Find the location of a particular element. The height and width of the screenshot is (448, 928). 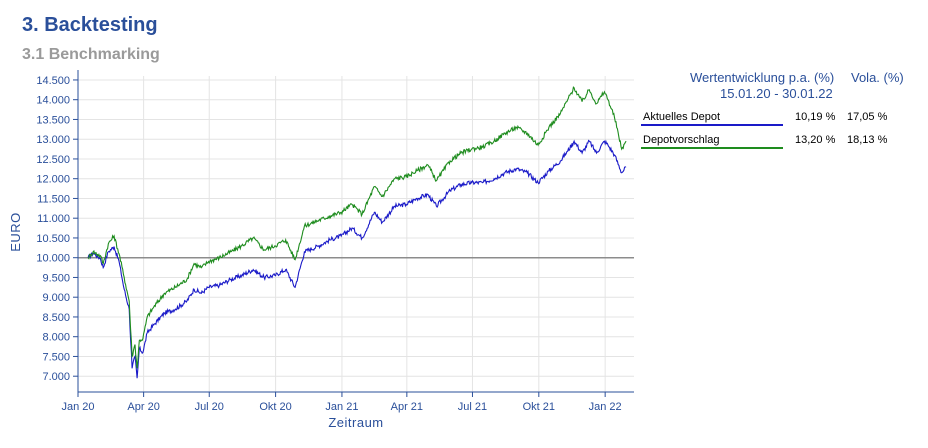

y-axis-label: EURO is located at coordinates (15, 232).